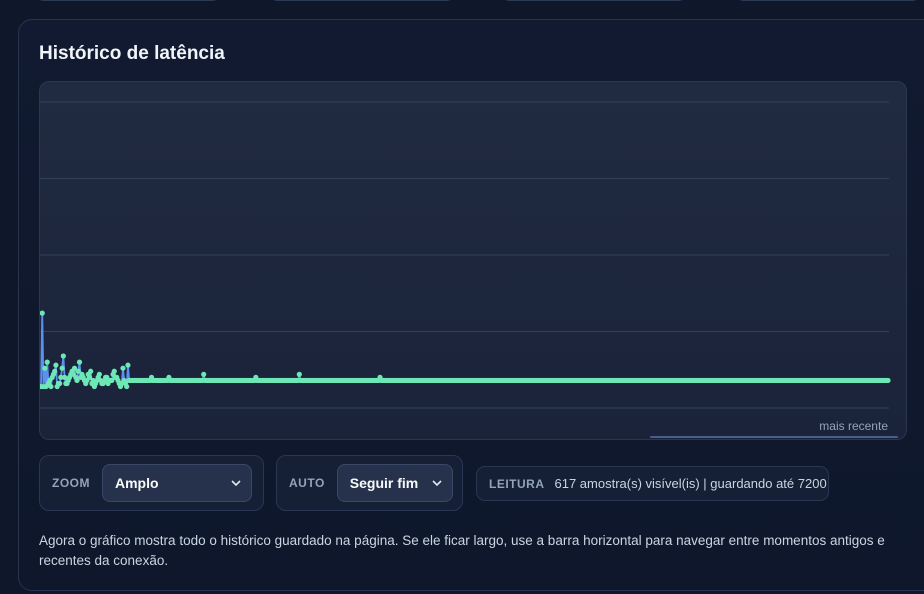  What do you see at coordinates (307, 483) in the screenshot?
I see `auto-label: AUTO` at bounding box center [307, 483].